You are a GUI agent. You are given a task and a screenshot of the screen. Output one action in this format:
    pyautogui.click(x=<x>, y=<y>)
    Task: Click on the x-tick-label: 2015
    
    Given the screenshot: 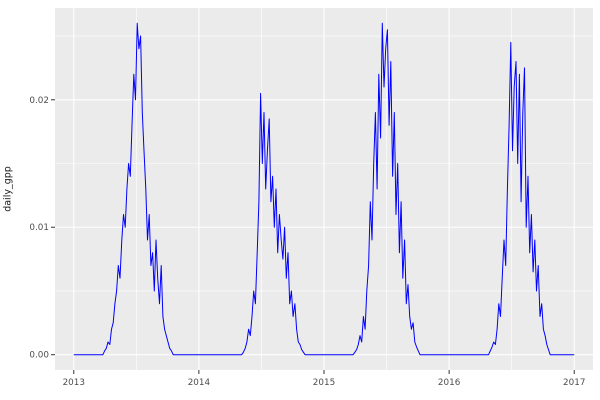 What is the action you would take?
    pyautogui.click(x=324, y=383)
    